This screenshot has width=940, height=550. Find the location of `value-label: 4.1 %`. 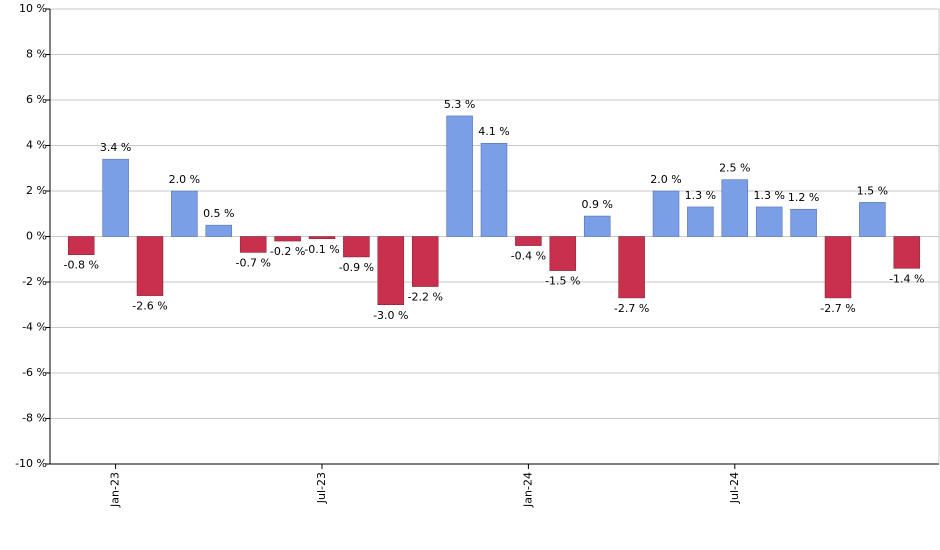

value-label: 4.1 % is located at coordinates (493, 131).